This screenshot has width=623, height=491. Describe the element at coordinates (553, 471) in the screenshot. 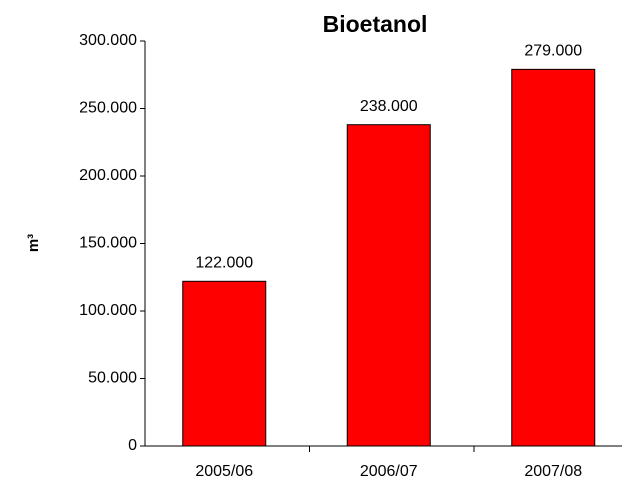

I see `x-tick-label: 2007/08` at that location.